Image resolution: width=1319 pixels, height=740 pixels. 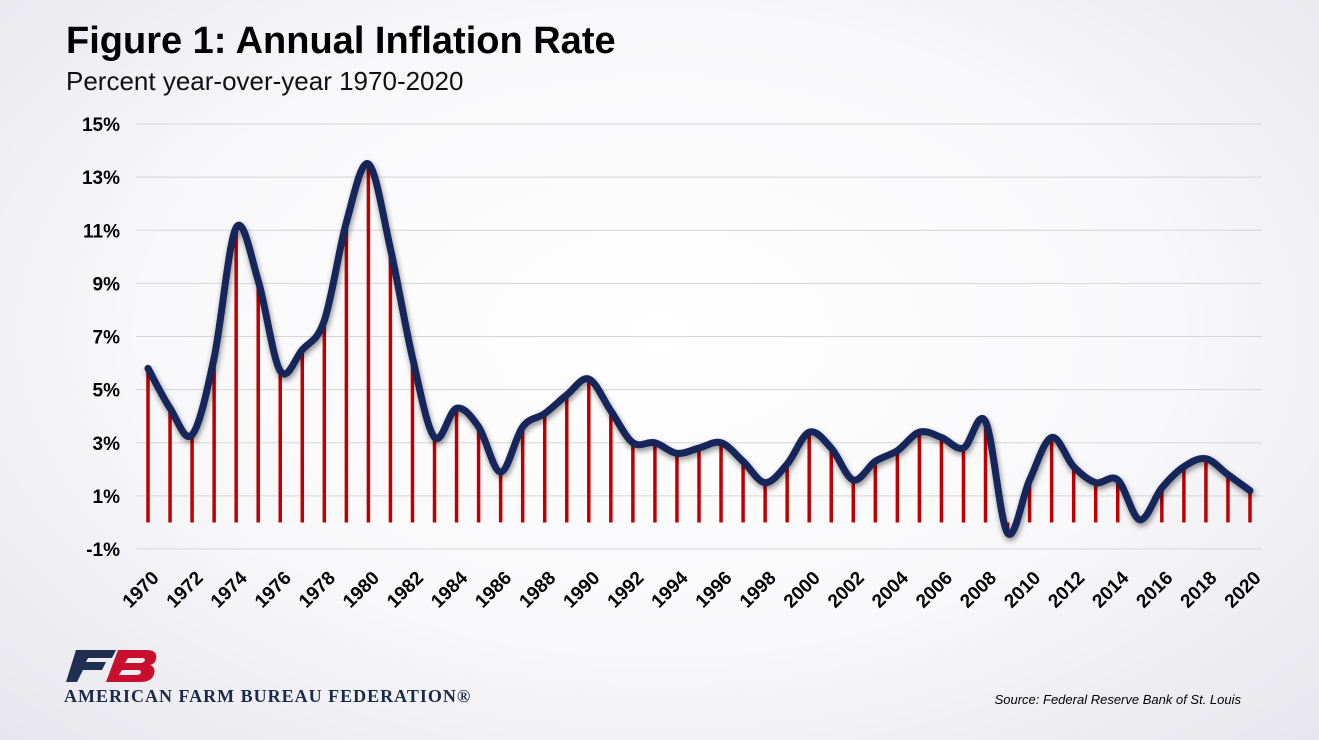 What do you see at coordinates (626, 590) in the screenshot?
I see `x-tick-label: 1992` at bounding box center [626, 590].